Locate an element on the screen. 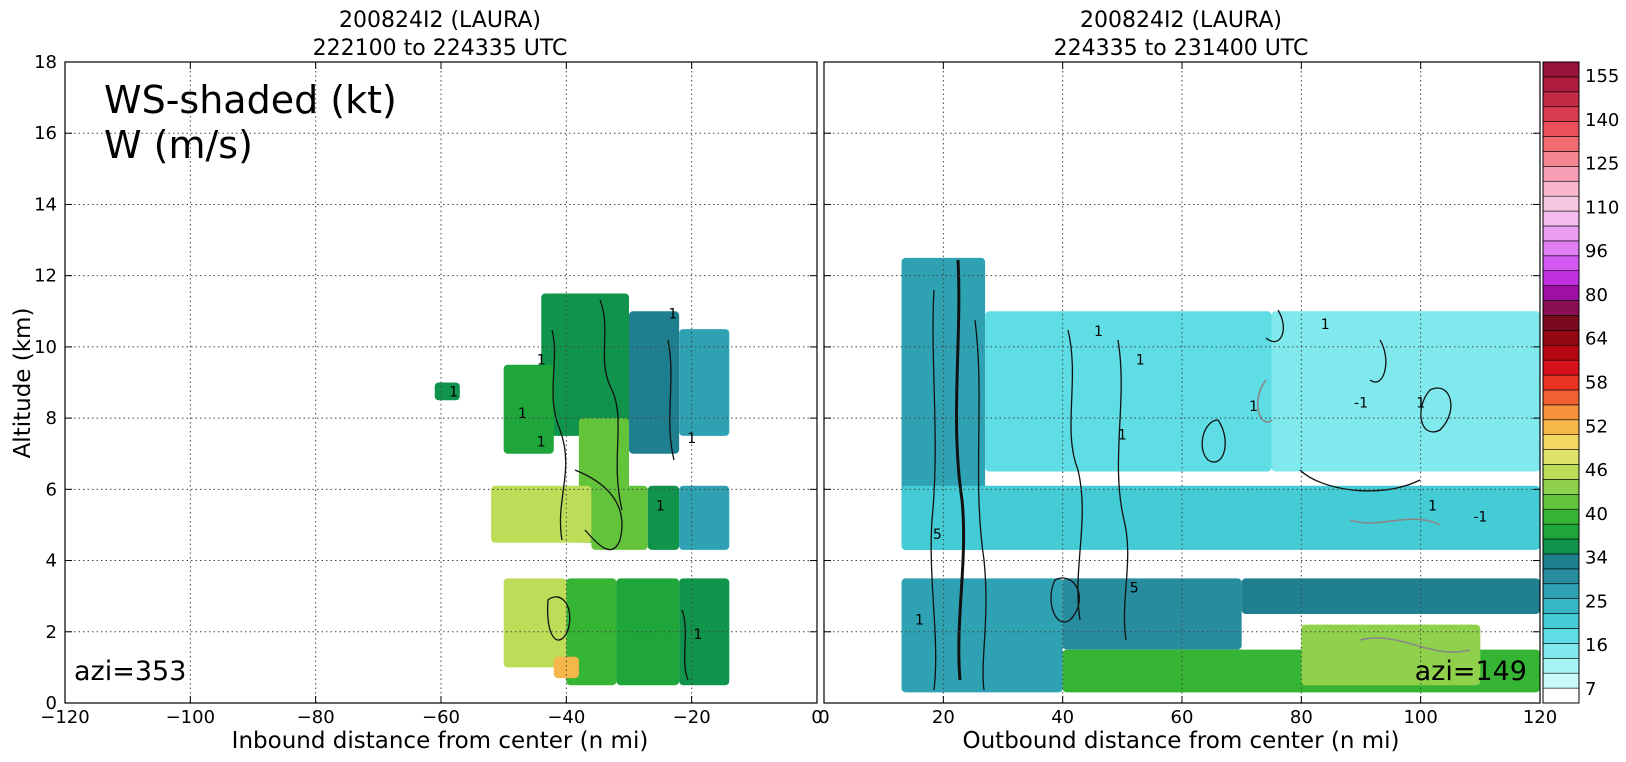 The image size is (1626, 762). y-tick-label: 10 is located at coordinates (45, 347).